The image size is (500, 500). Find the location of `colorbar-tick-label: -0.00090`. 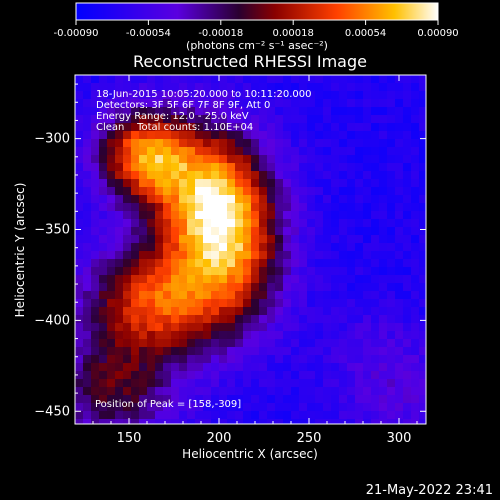

colorbar-tick-label: -0.00090 is located at coordinates (76, 33).